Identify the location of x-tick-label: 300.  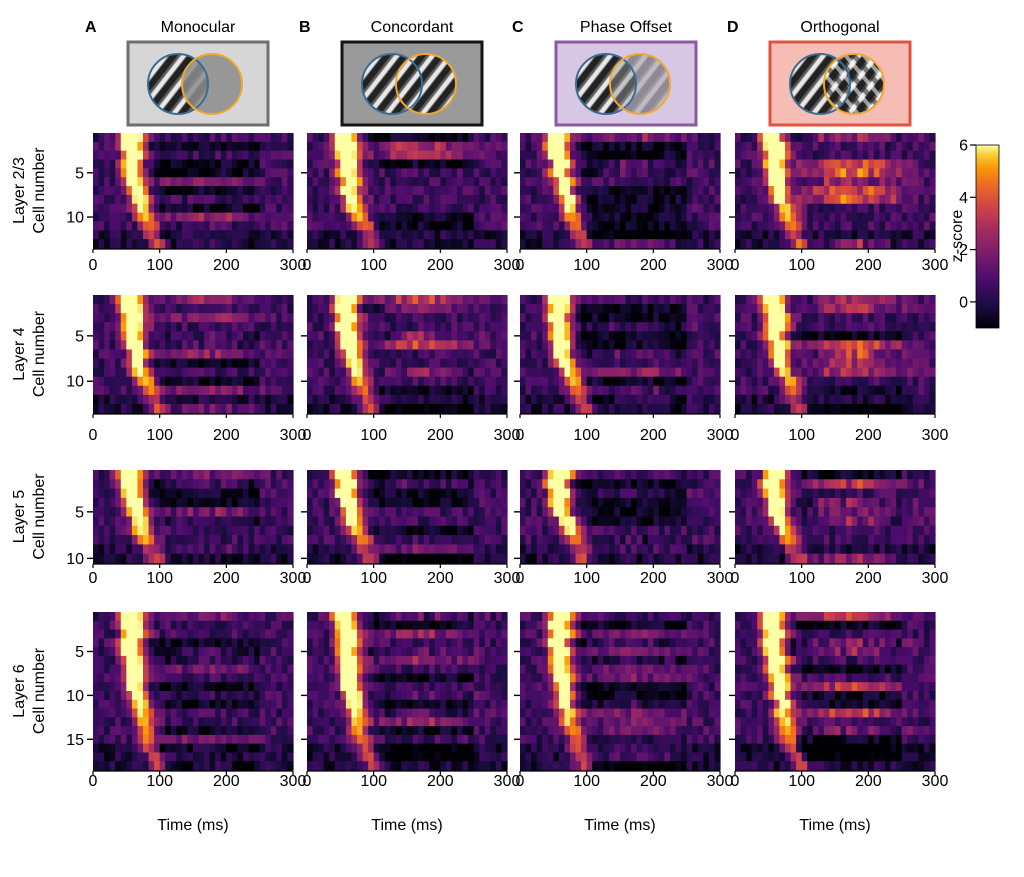
(935, 435).